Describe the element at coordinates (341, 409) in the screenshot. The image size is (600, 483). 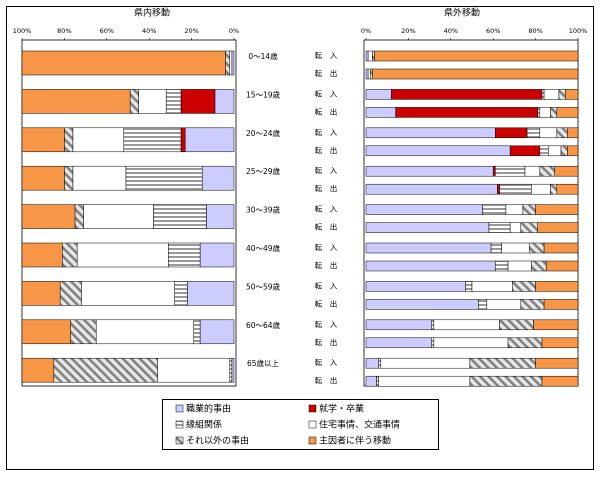
I see `legend-label: 就学・卒業` at that location.